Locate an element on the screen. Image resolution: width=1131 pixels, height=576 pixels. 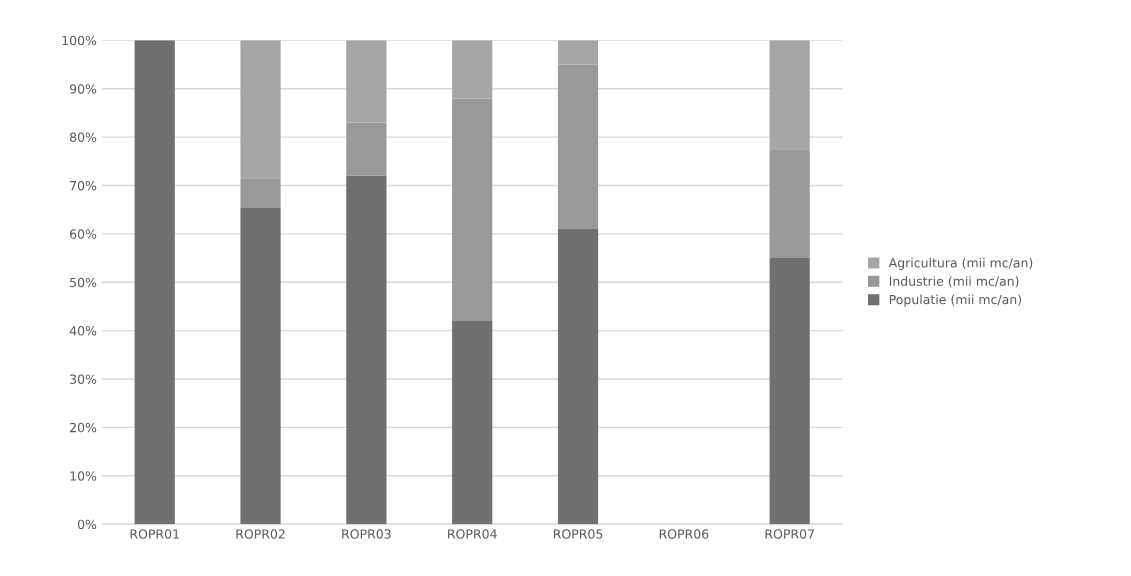
y-tick-label: 30% is located at coordinates (83, 379).